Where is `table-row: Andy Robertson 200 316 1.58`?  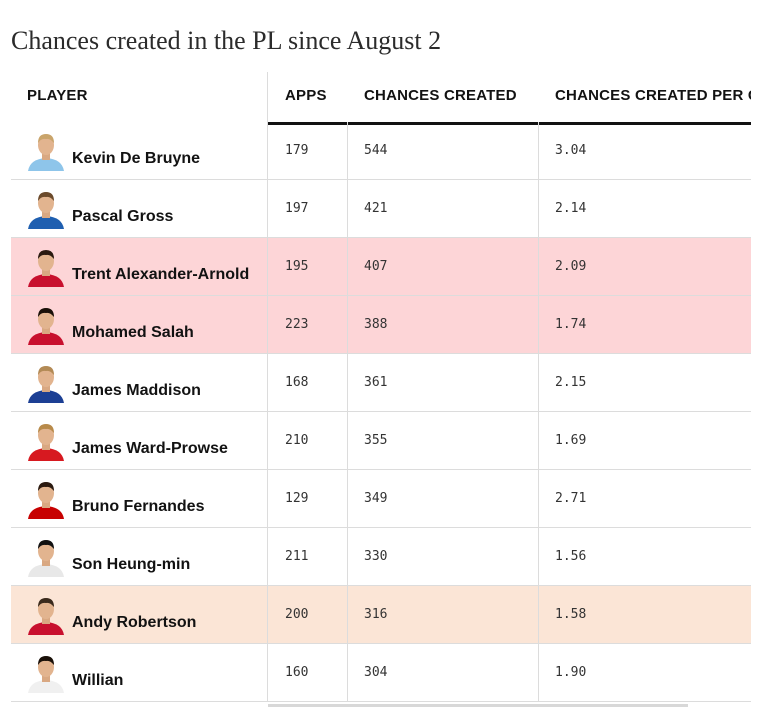
table-row: Andy Robertson 200 316 1.58 is located at coordinates (381, 615).